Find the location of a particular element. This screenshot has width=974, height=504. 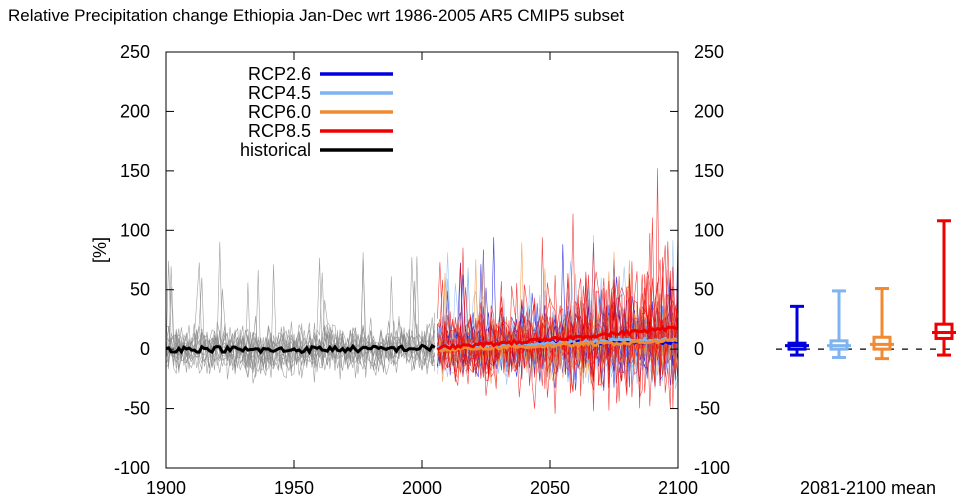

x-tick-label: 2000 is located at coordinates (422, 488).